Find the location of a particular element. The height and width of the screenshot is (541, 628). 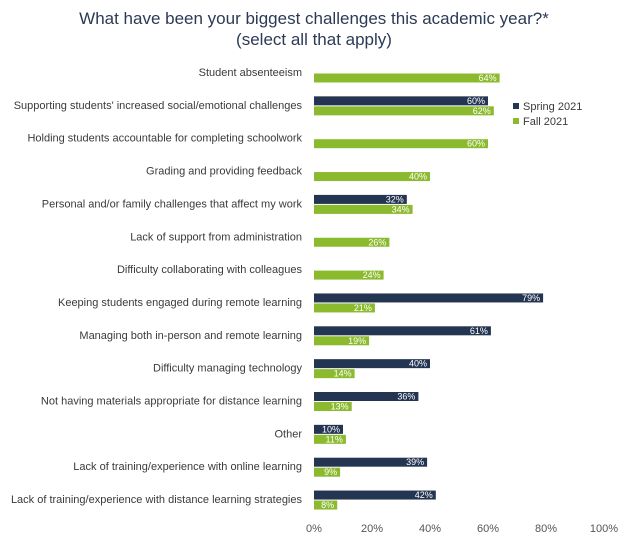

chart-subtitle-line: (select all that apply) is located at coordinates (314, 39).